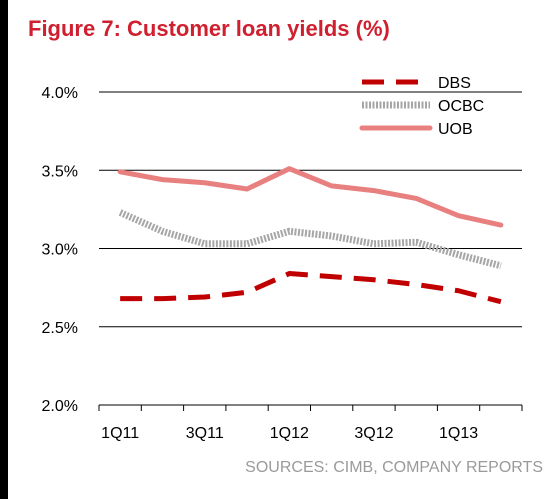  I want to click on y-tick-label: 3.0%, so click(60, 250).